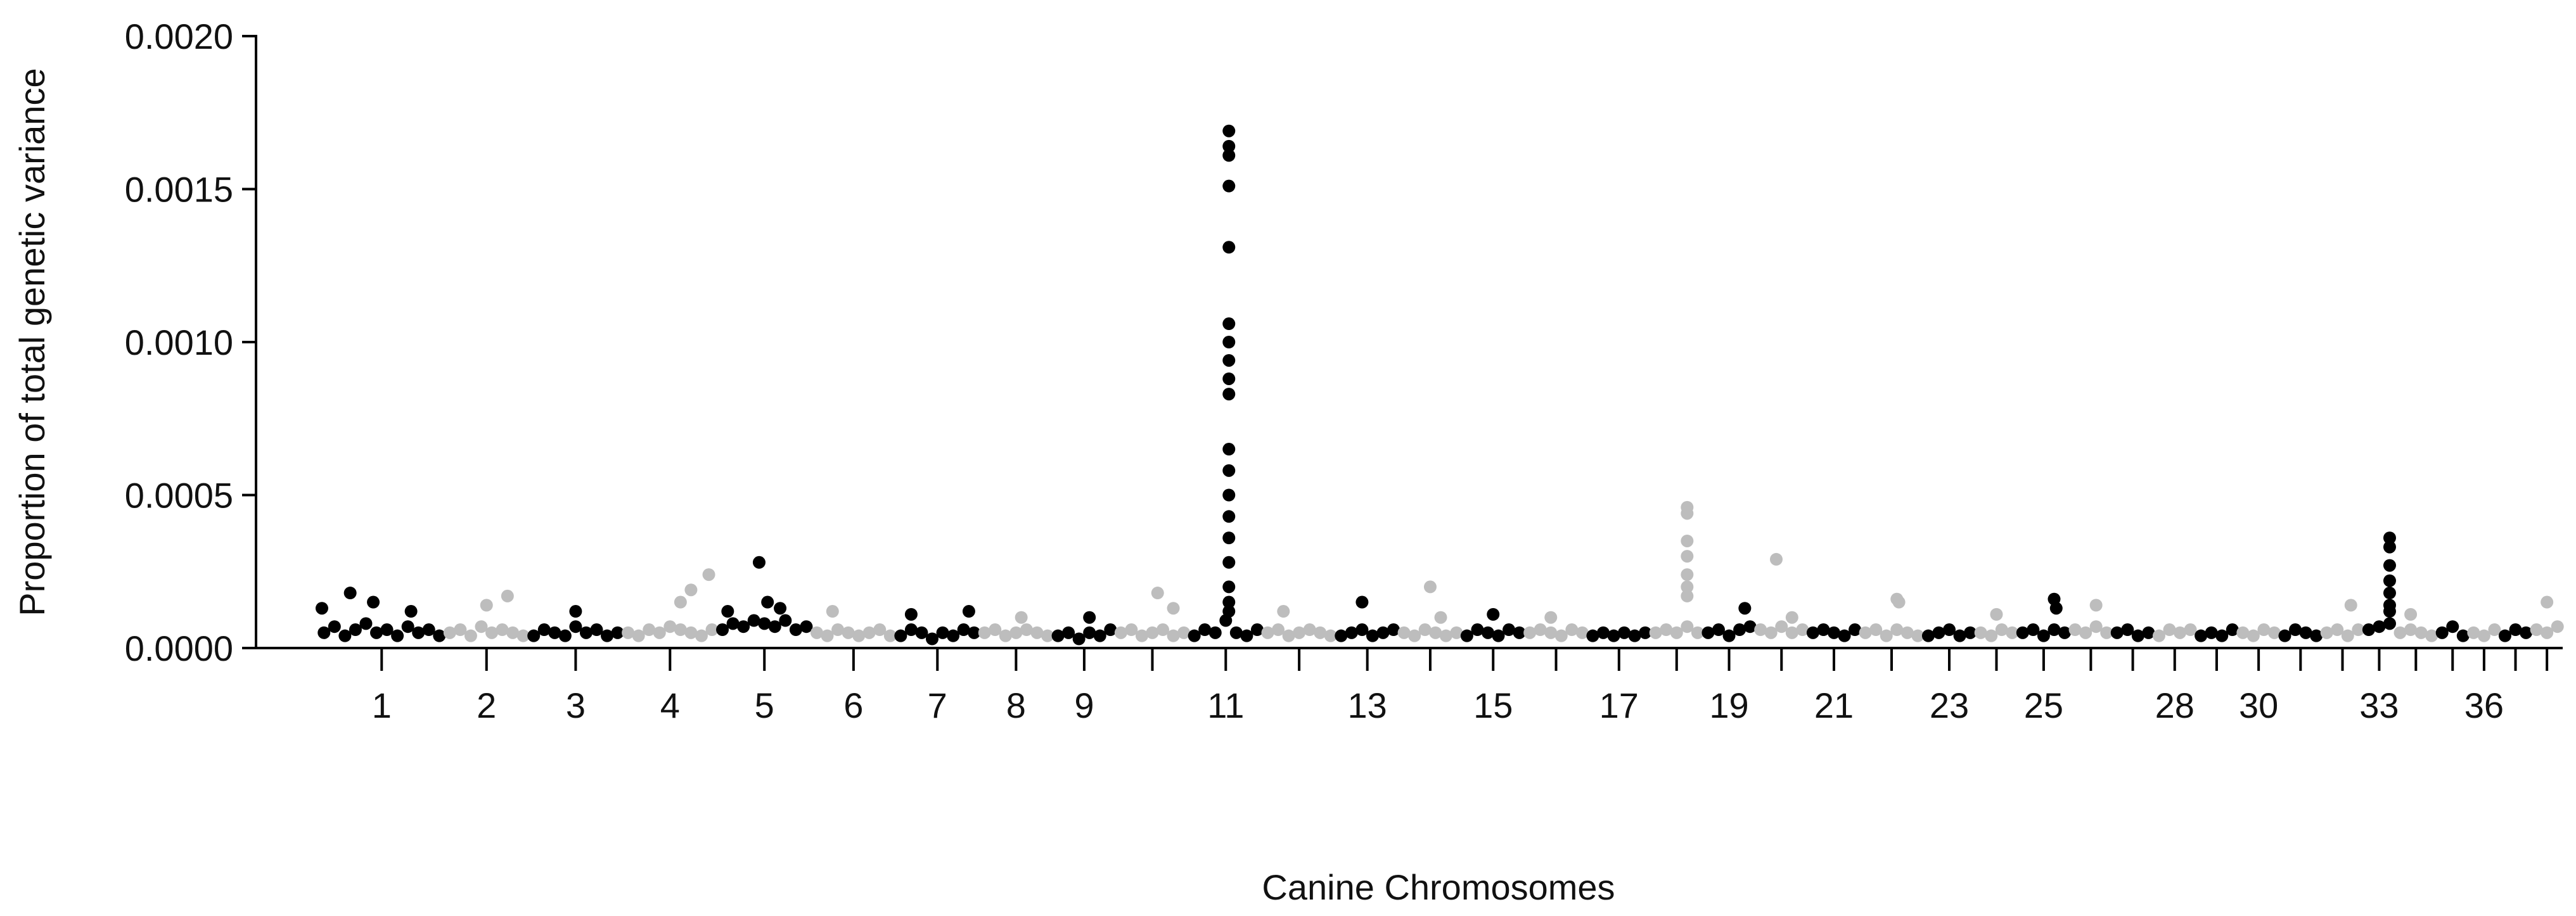 The height and width of the screenshot is (916, 2576). I want to click on x-tick-label: 25, so click(2043, 705).